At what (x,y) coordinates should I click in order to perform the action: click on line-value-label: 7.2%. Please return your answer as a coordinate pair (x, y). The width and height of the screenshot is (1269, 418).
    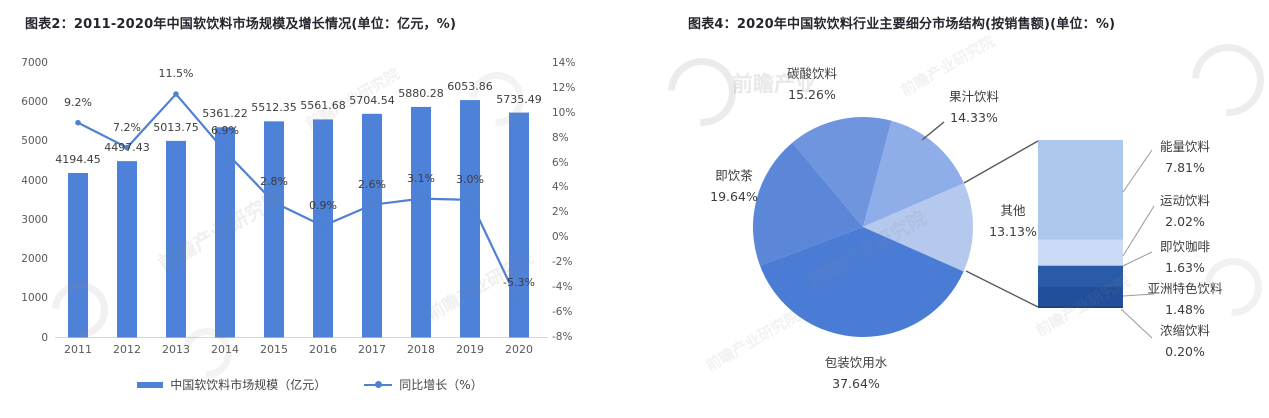
    Looking at the image, I should click on (127, 127).